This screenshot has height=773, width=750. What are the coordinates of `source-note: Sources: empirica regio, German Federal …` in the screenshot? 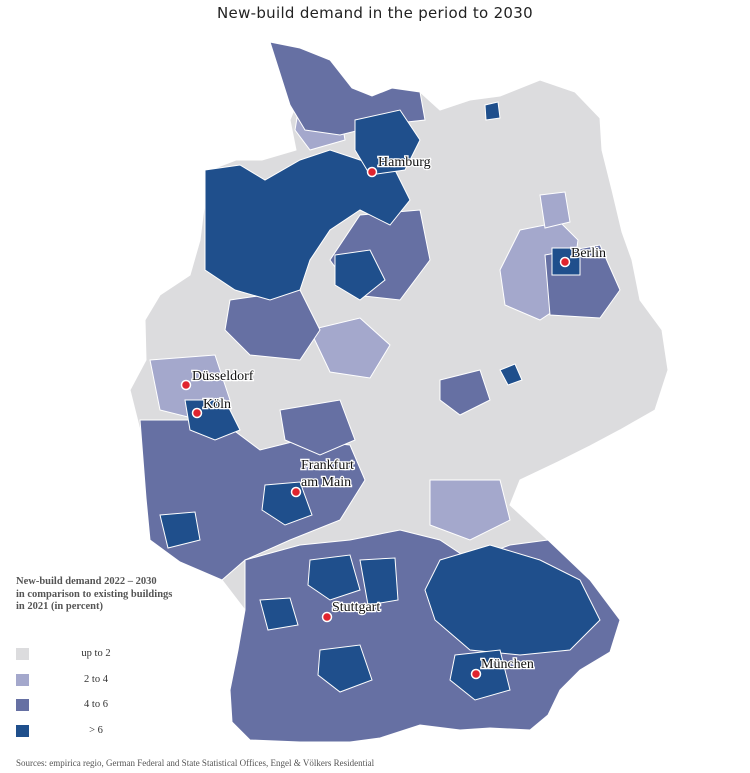 It's located at (195, 763).